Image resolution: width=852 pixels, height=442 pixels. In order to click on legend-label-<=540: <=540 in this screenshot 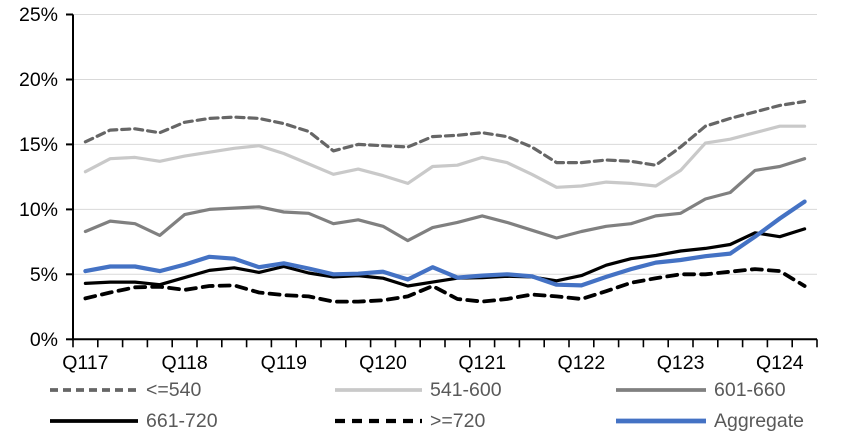, I will do `click(173, 390)`.